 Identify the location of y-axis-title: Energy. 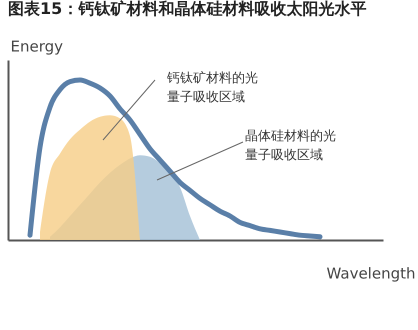
(37, 47).